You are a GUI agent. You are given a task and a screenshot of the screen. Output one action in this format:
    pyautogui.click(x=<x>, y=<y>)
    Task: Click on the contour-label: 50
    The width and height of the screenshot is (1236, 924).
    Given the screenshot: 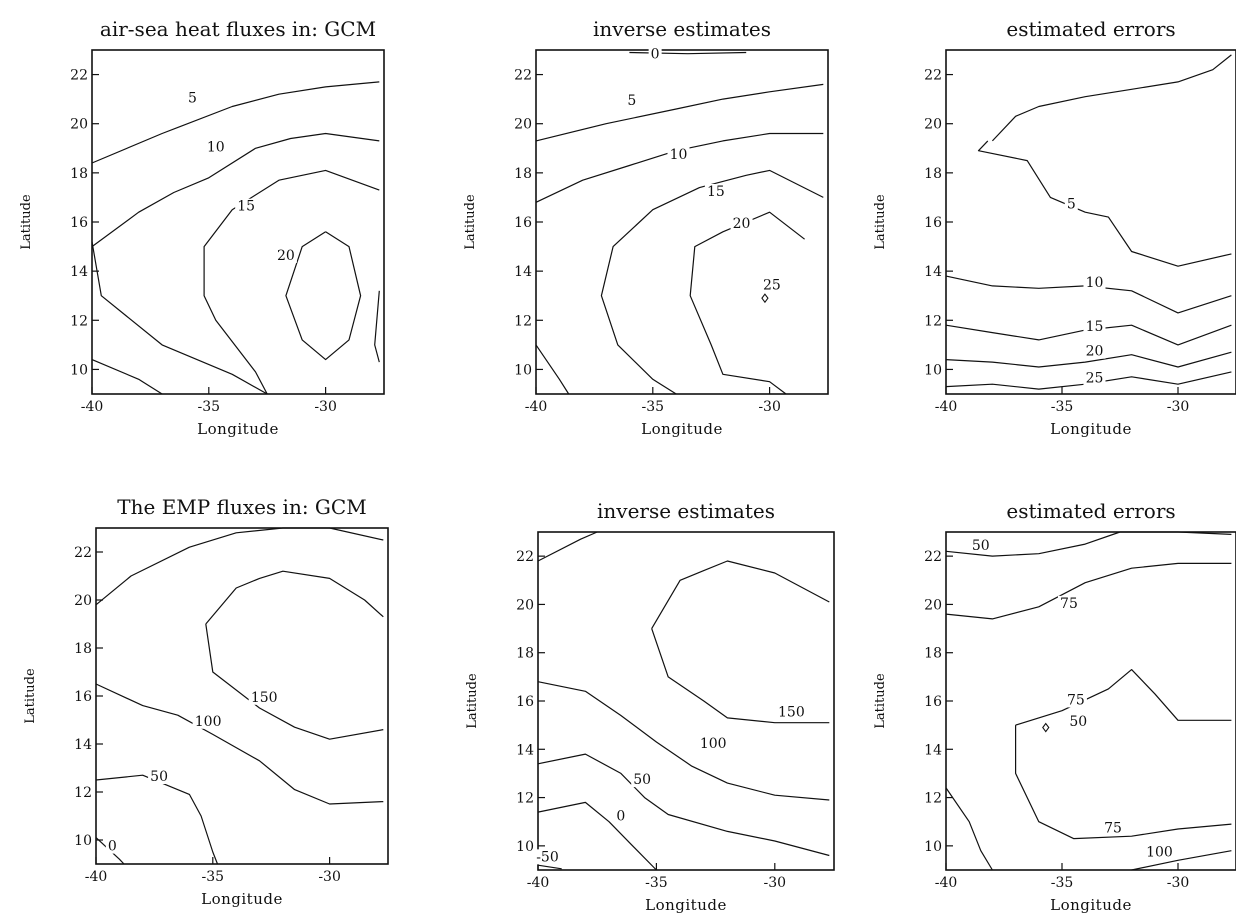 What is the action you would take?
    pyautogui.click(x=159, y=777)
    